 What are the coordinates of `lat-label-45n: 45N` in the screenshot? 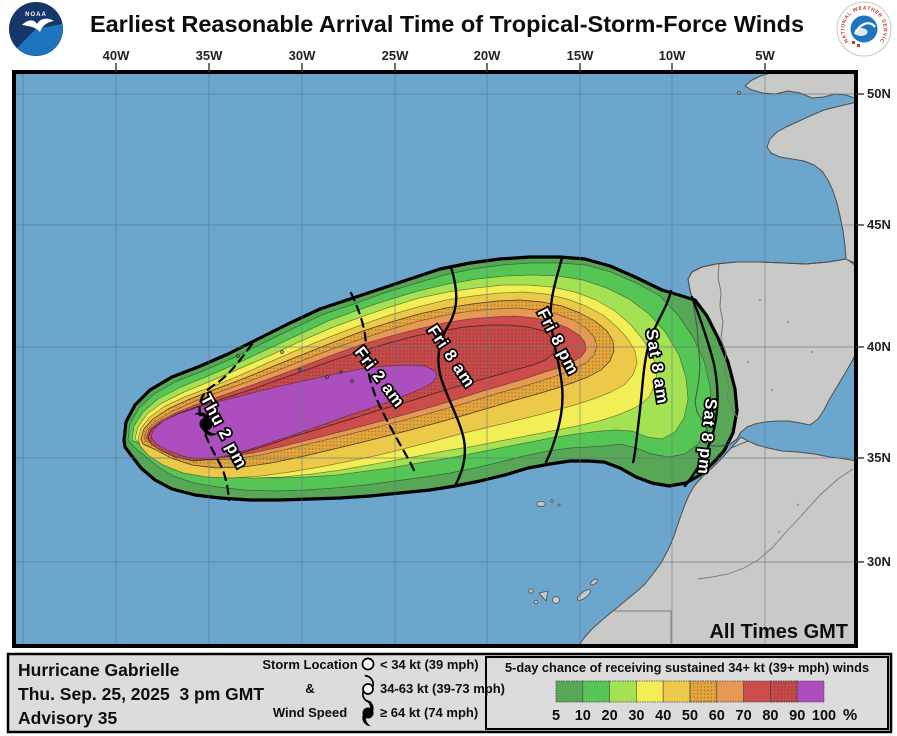 It's located at (879, 224).